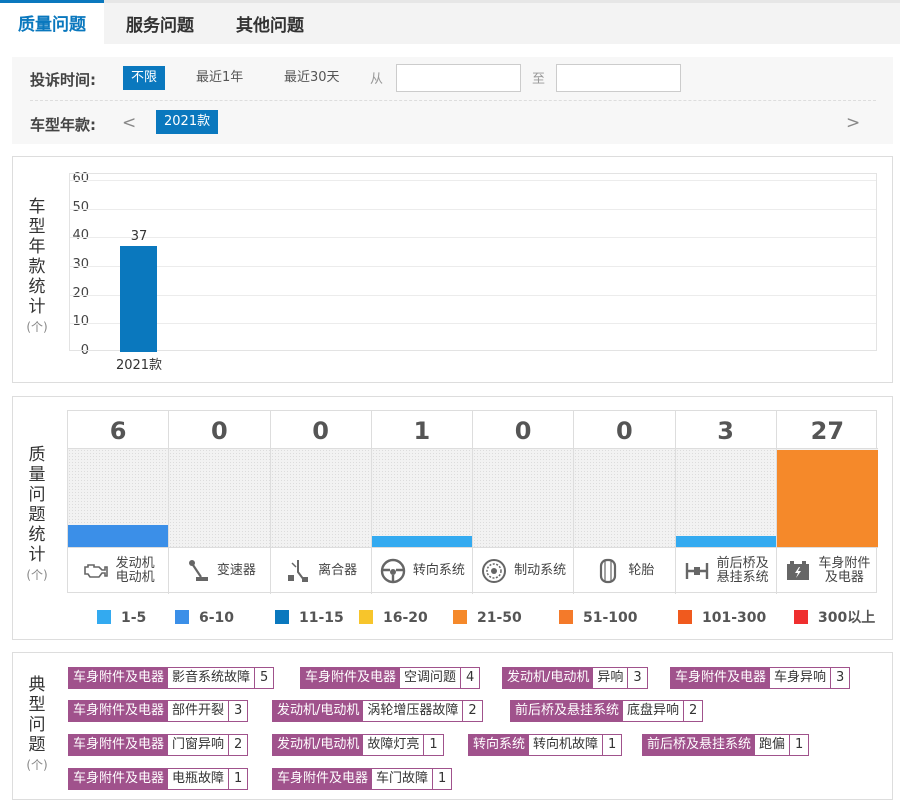  I want to click on quality-count: 3, so click(725, 430).